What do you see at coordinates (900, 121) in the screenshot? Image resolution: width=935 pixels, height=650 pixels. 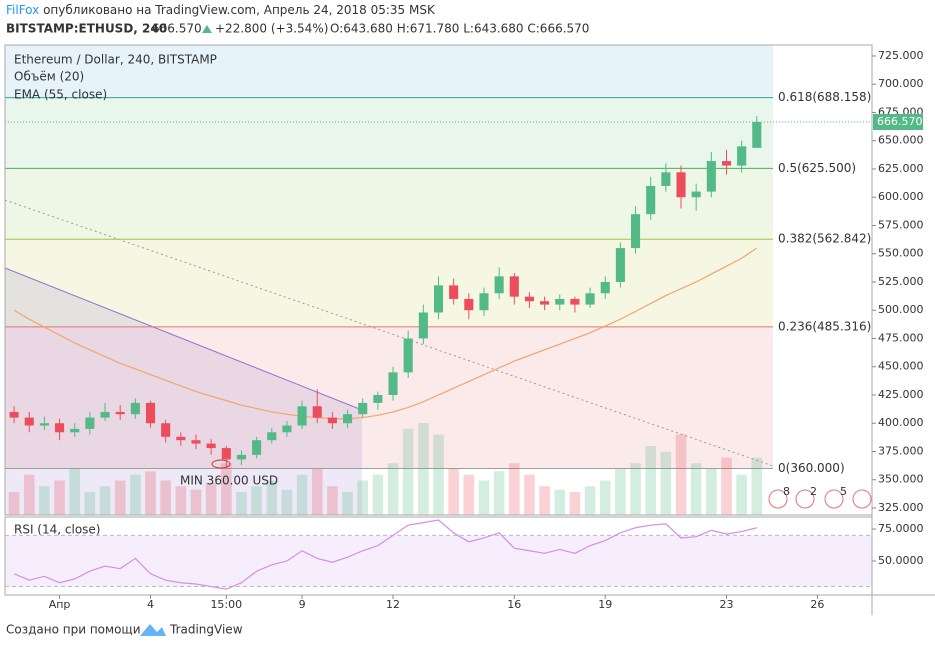 I see `last-price-label: 666.570` at bounding box center [900, 121].